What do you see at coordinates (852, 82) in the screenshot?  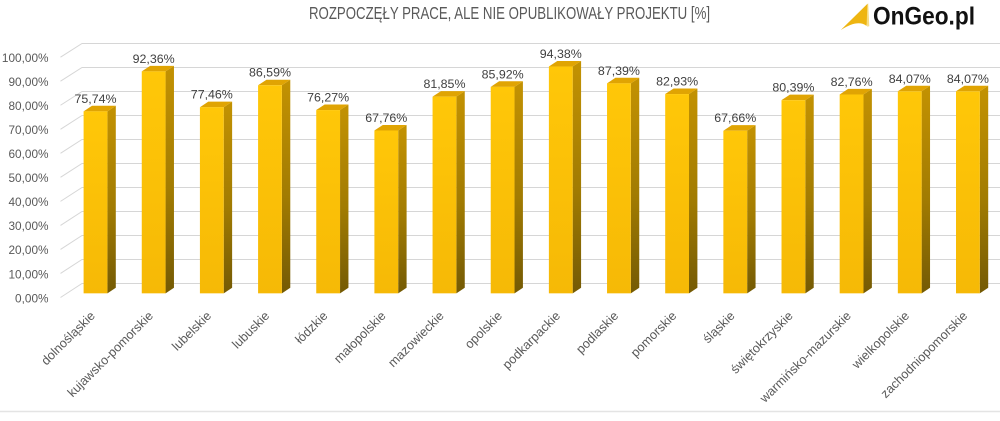 I see `svg-text: 82,76%` at bounding box center [852, 82].